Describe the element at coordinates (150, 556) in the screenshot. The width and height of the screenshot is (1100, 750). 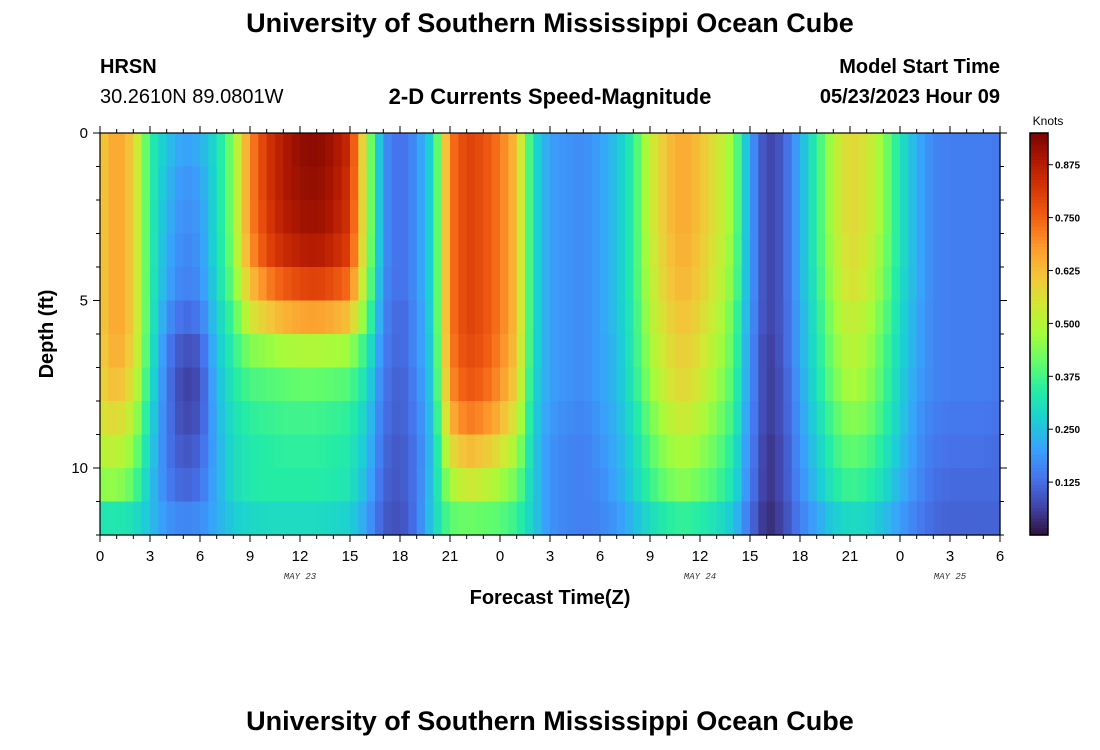
I see `x-tick-label: 3` at that location.